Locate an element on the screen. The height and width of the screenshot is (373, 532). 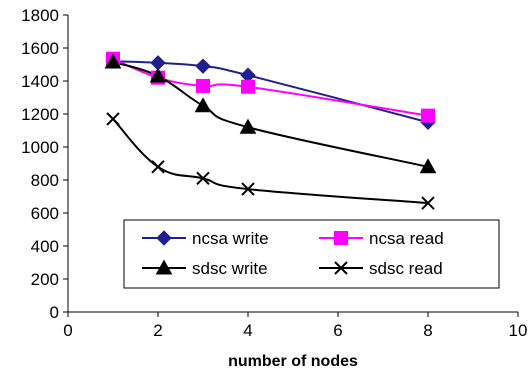
x-tick-label: 2 is located at coordinates (157, 330).